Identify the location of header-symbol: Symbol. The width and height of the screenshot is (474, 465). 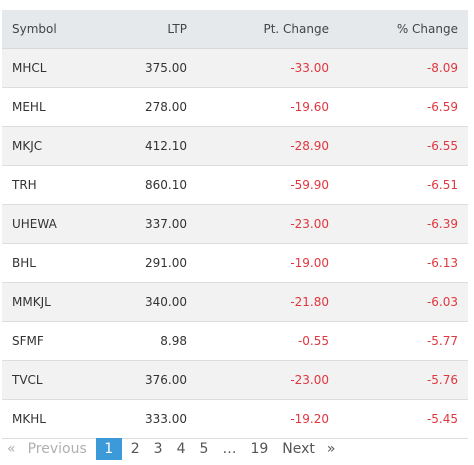
(52, 29).